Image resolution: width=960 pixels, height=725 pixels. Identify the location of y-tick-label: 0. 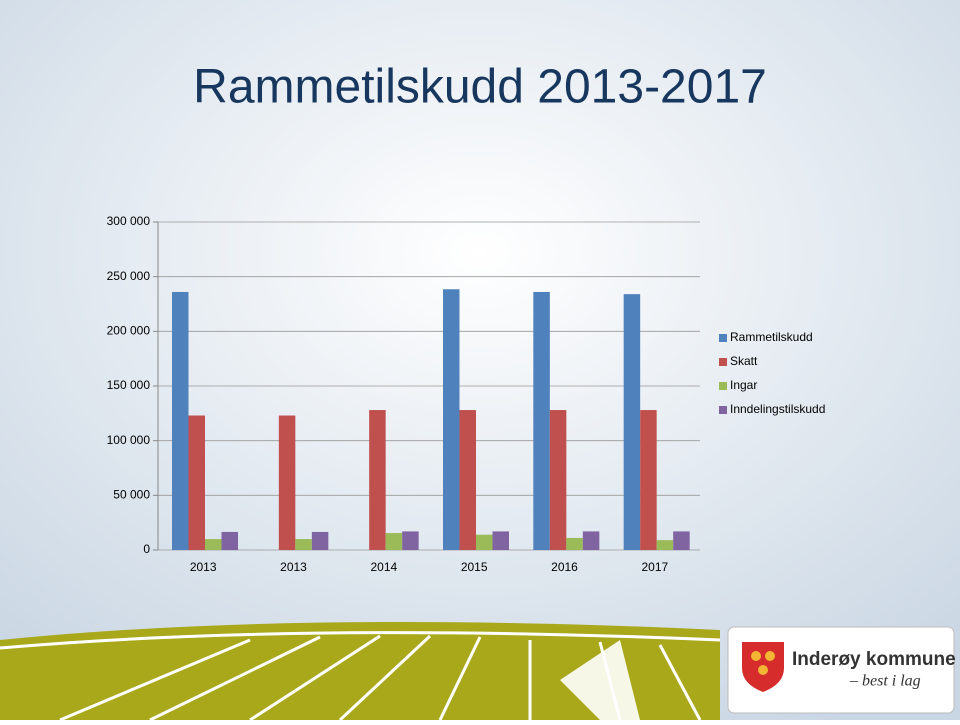
(146, 549).